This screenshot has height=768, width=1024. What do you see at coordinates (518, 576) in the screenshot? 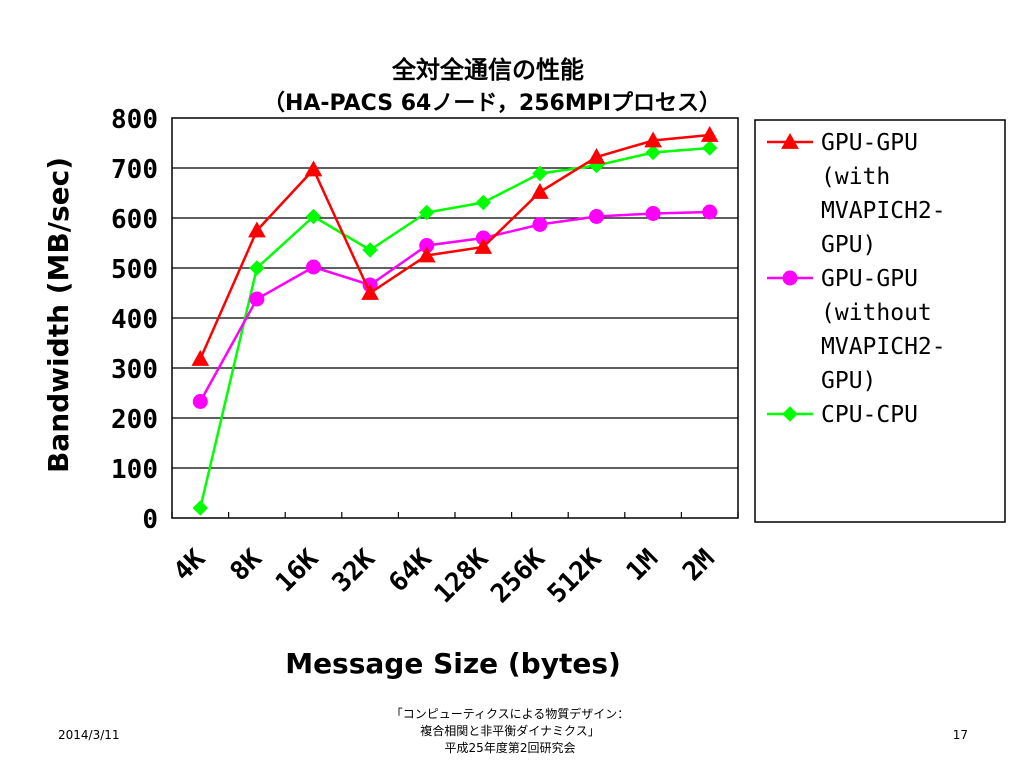
I see `x-tick-label: 256K` at bounding box center [518, 576].